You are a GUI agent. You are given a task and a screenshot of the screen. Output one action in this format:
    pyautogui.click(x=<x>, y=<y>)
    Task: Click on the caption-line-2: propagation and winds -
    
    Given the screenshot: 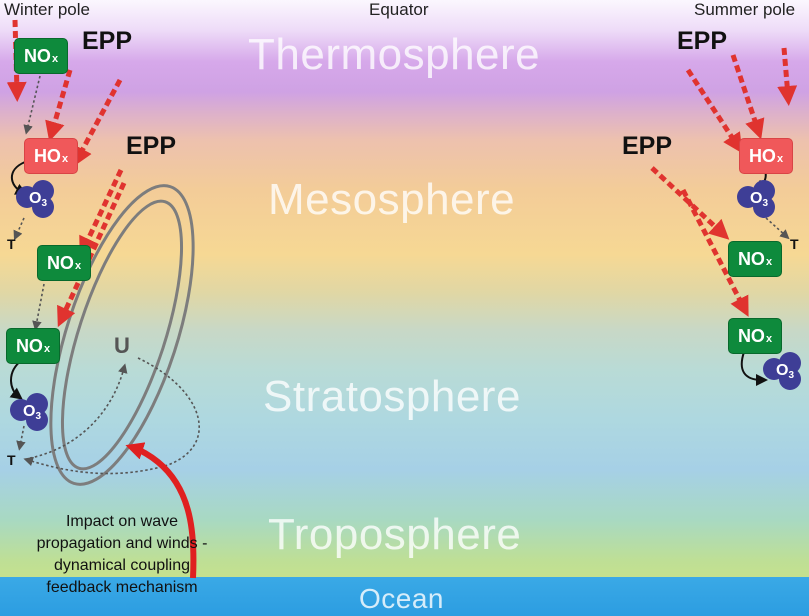 What is the action you would take?
    pyautogui.click(x=122, y=543)
    